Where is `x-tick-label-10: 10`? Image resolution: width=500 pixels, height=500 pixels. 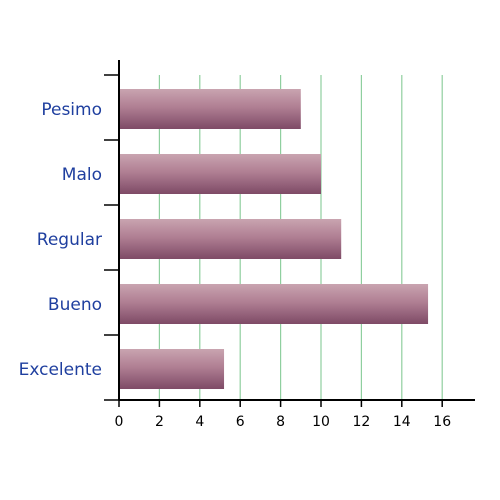 x-tick-label-10: 10 is located at coordinates (321, 422).